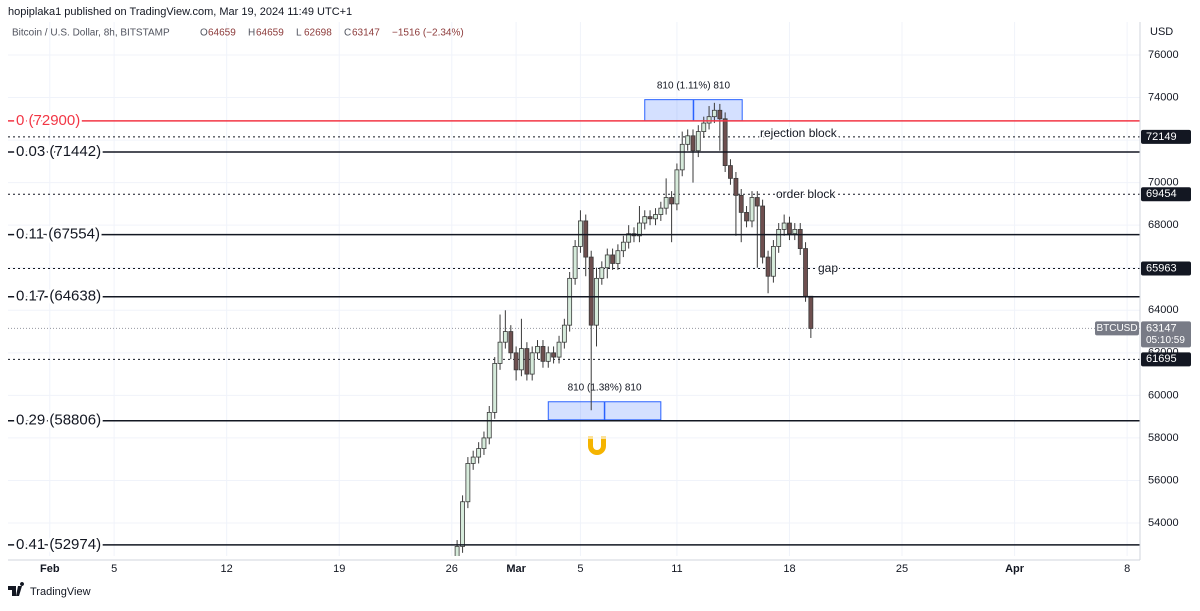 Image resolution: width=1200 pixels, height=611 pixels. Describe the element at coordinates (1015, 569) in the screenshot. I see `x-tick-label: Apr` at that location.